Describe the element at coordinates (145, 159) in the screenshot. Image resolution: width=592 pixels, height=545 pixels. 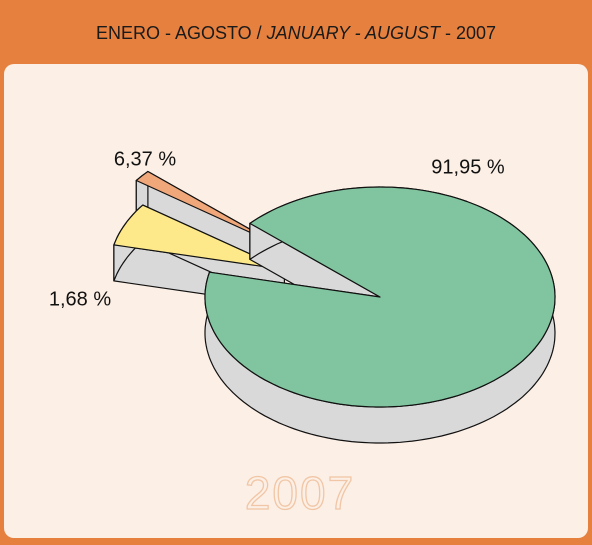
I see `data-label: 6,37 %` at that location.